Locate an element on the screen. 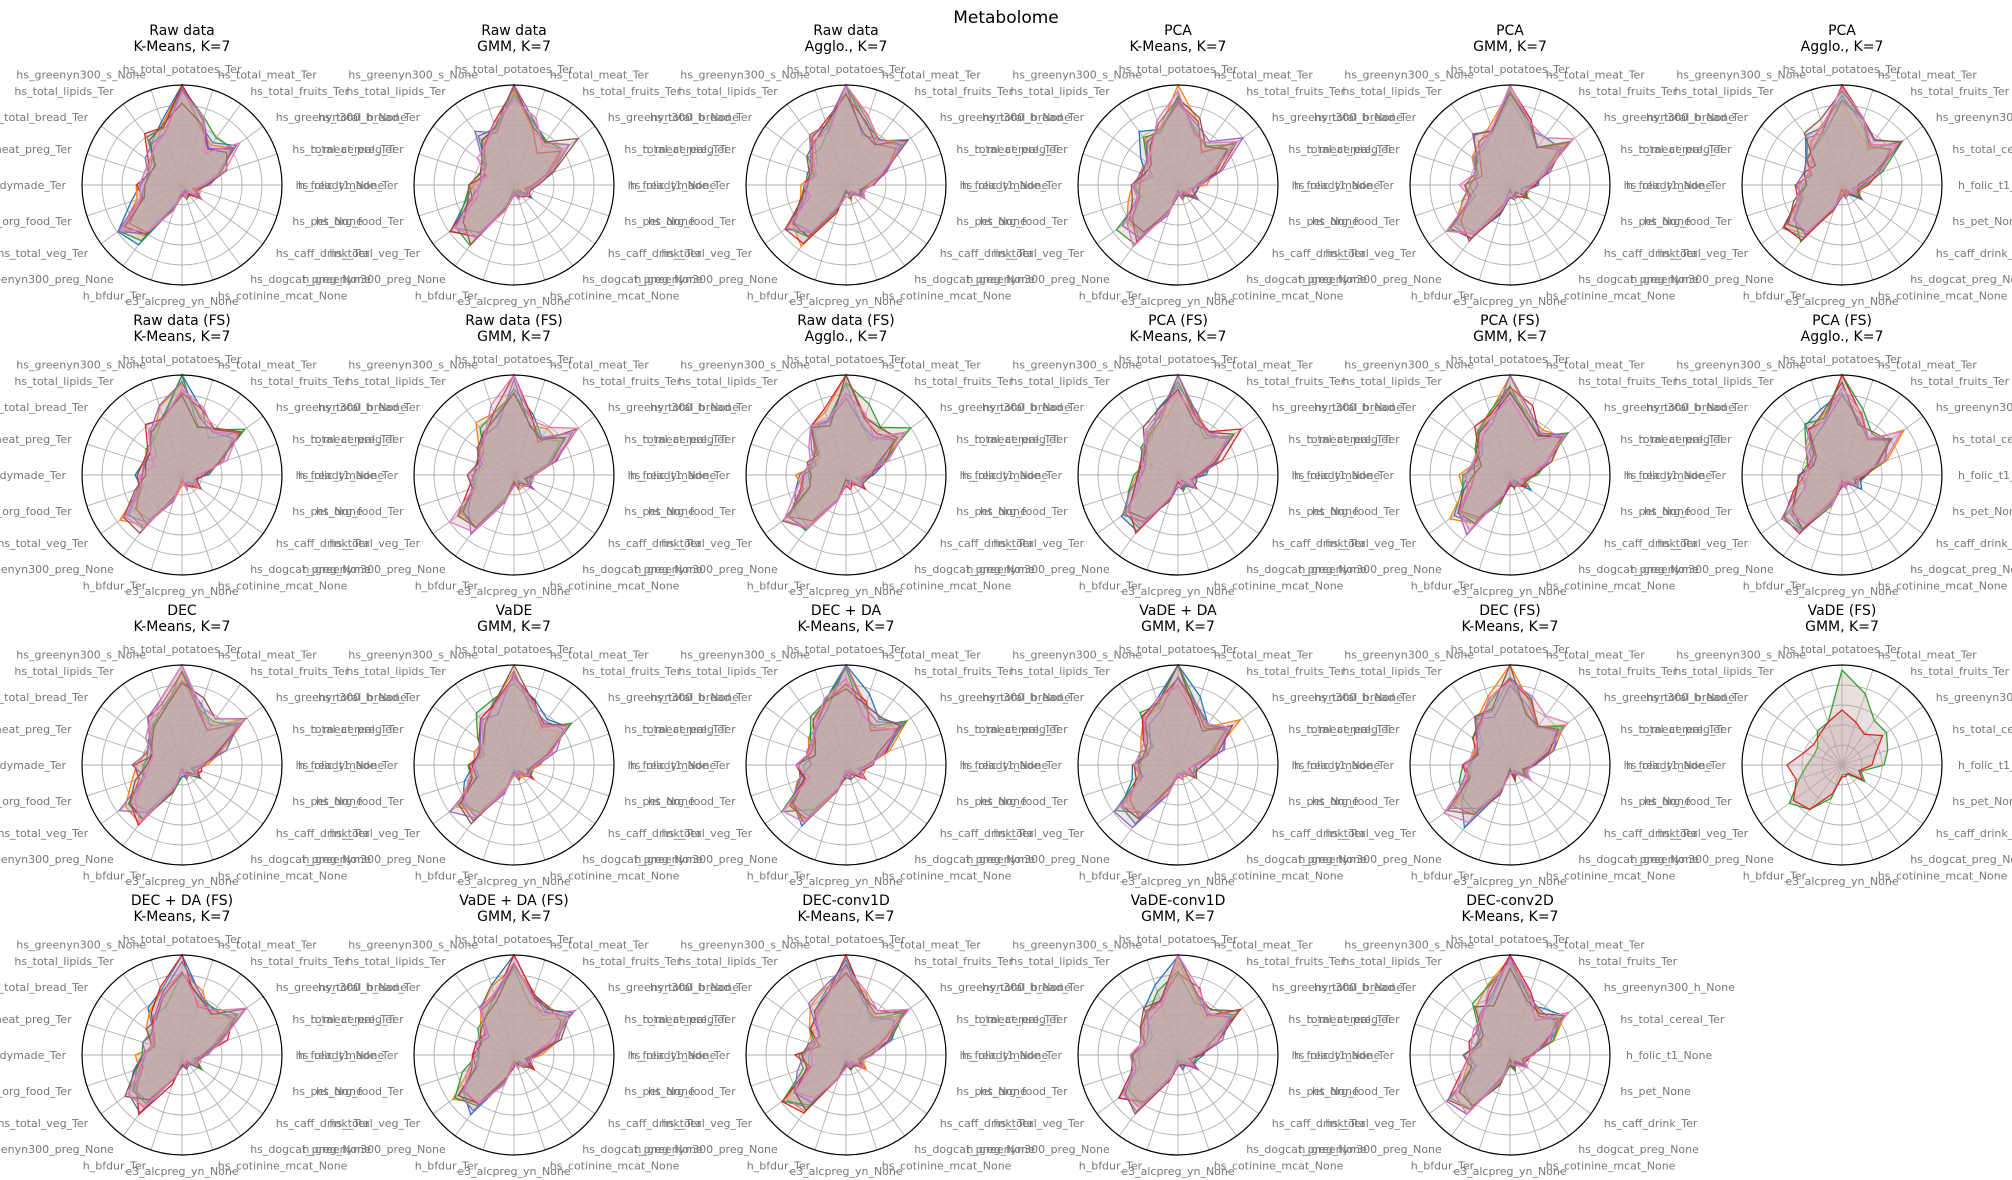 This screenshot has width=2012, height=1180. panel-title: Raw data K-Means, K=7 is located at coordinates (182, 39).